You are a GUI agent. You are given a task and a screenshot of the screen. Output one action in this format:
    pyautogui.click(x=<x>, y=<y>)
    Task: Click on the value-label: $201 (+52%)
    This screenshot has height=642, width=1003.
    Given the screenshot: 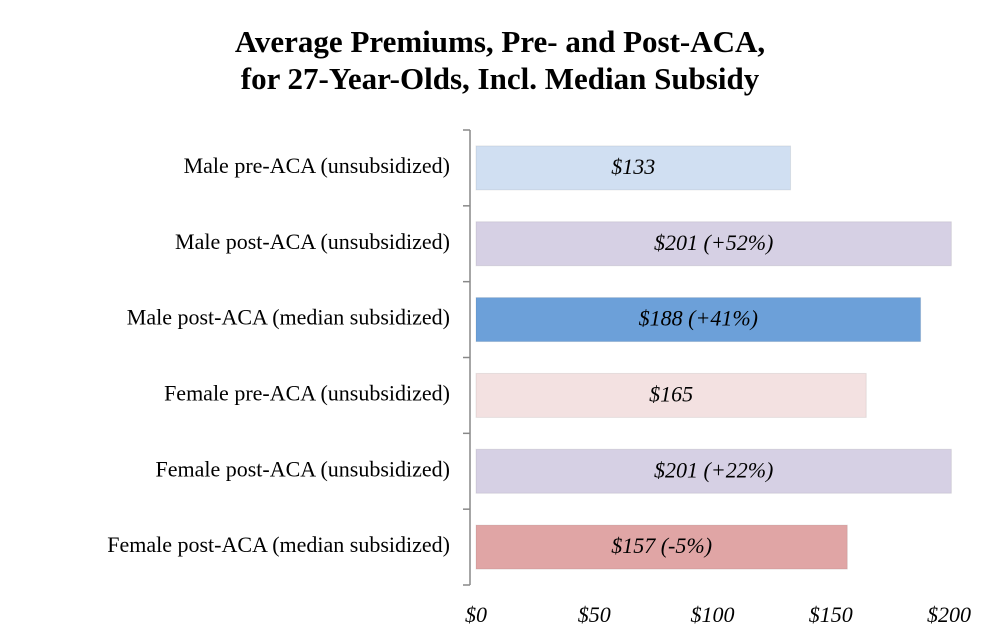 What is the action you would take?
    pyautogui.click(x=713, y=242)
    